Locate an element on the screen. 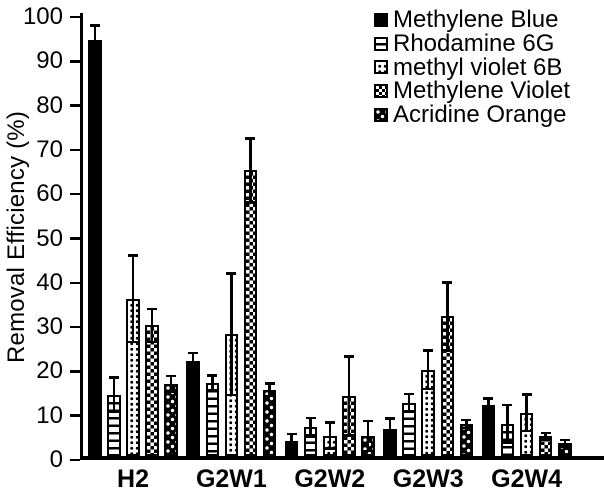 The width and height of the screenshot is (604, 494). legend-label: Methylene Violet is located at coordinates (481, 91).